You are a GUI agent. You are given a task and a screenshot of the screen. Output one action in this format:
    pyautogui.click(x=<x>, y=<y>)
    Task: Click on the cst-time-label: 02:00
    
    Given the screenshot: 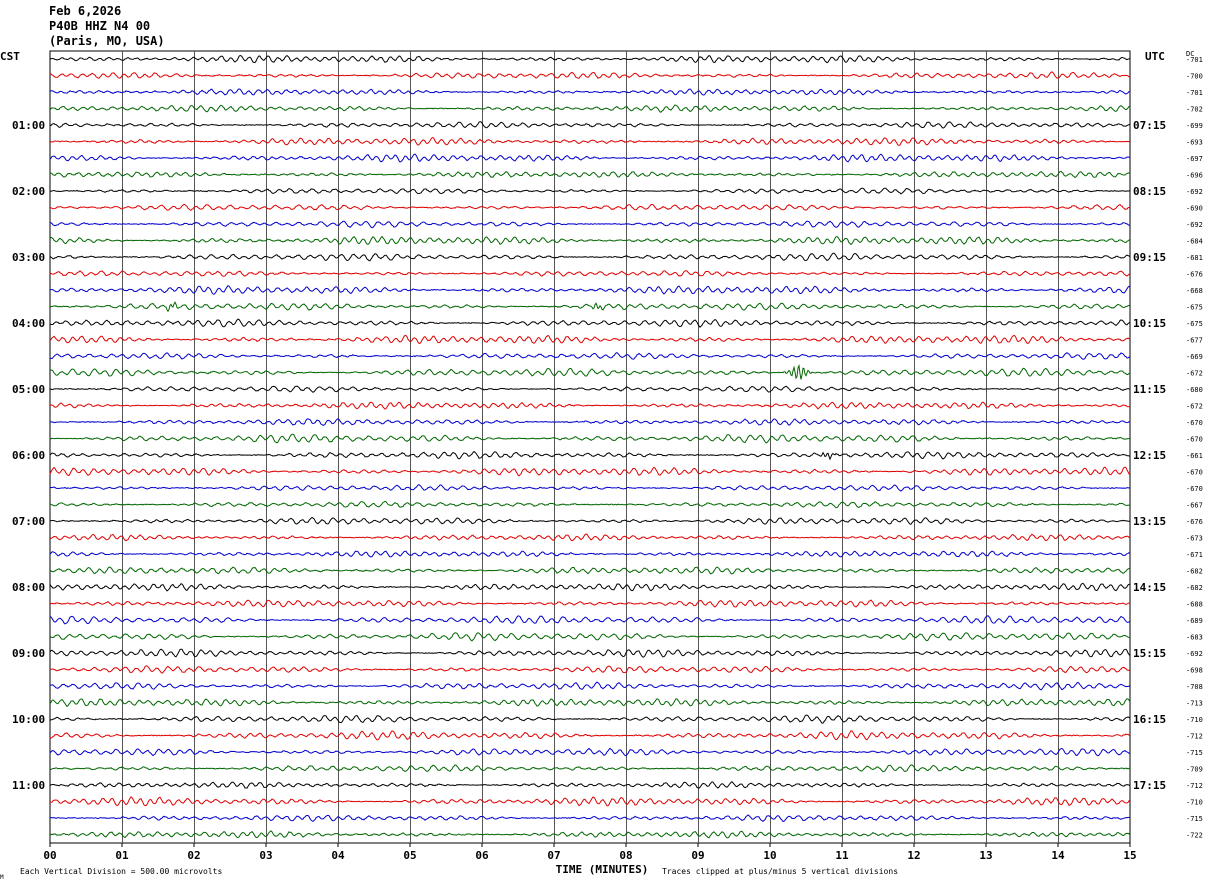 What is the action you would take?
    pyautogui.click(x=28, y=191)
    